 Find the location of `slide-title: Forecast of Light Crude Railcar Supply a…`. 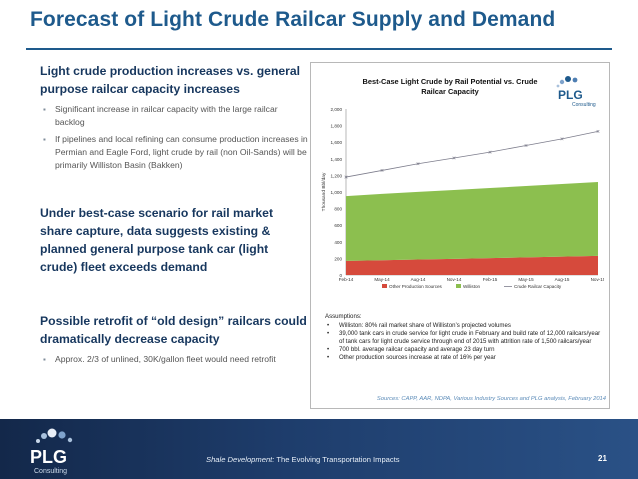

slide-title: Forecast of Light Crude Railcar Supply a… is located at coordinates (293, 19).